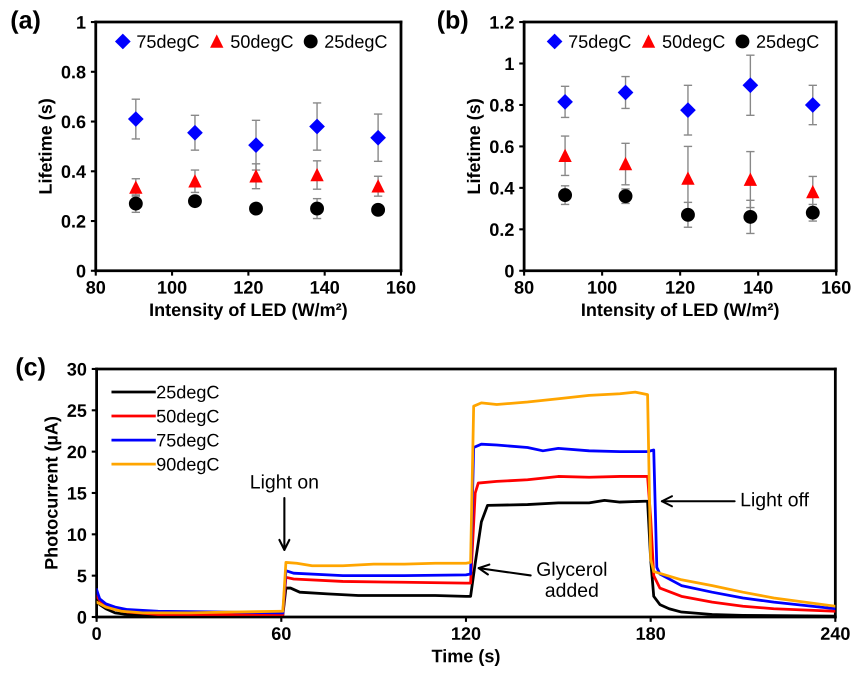 The width and height of the screenshot is (855, 689). Describe the element at coordinates (776, 501) in the screenshot. I see `annotation: Light off` at that location.